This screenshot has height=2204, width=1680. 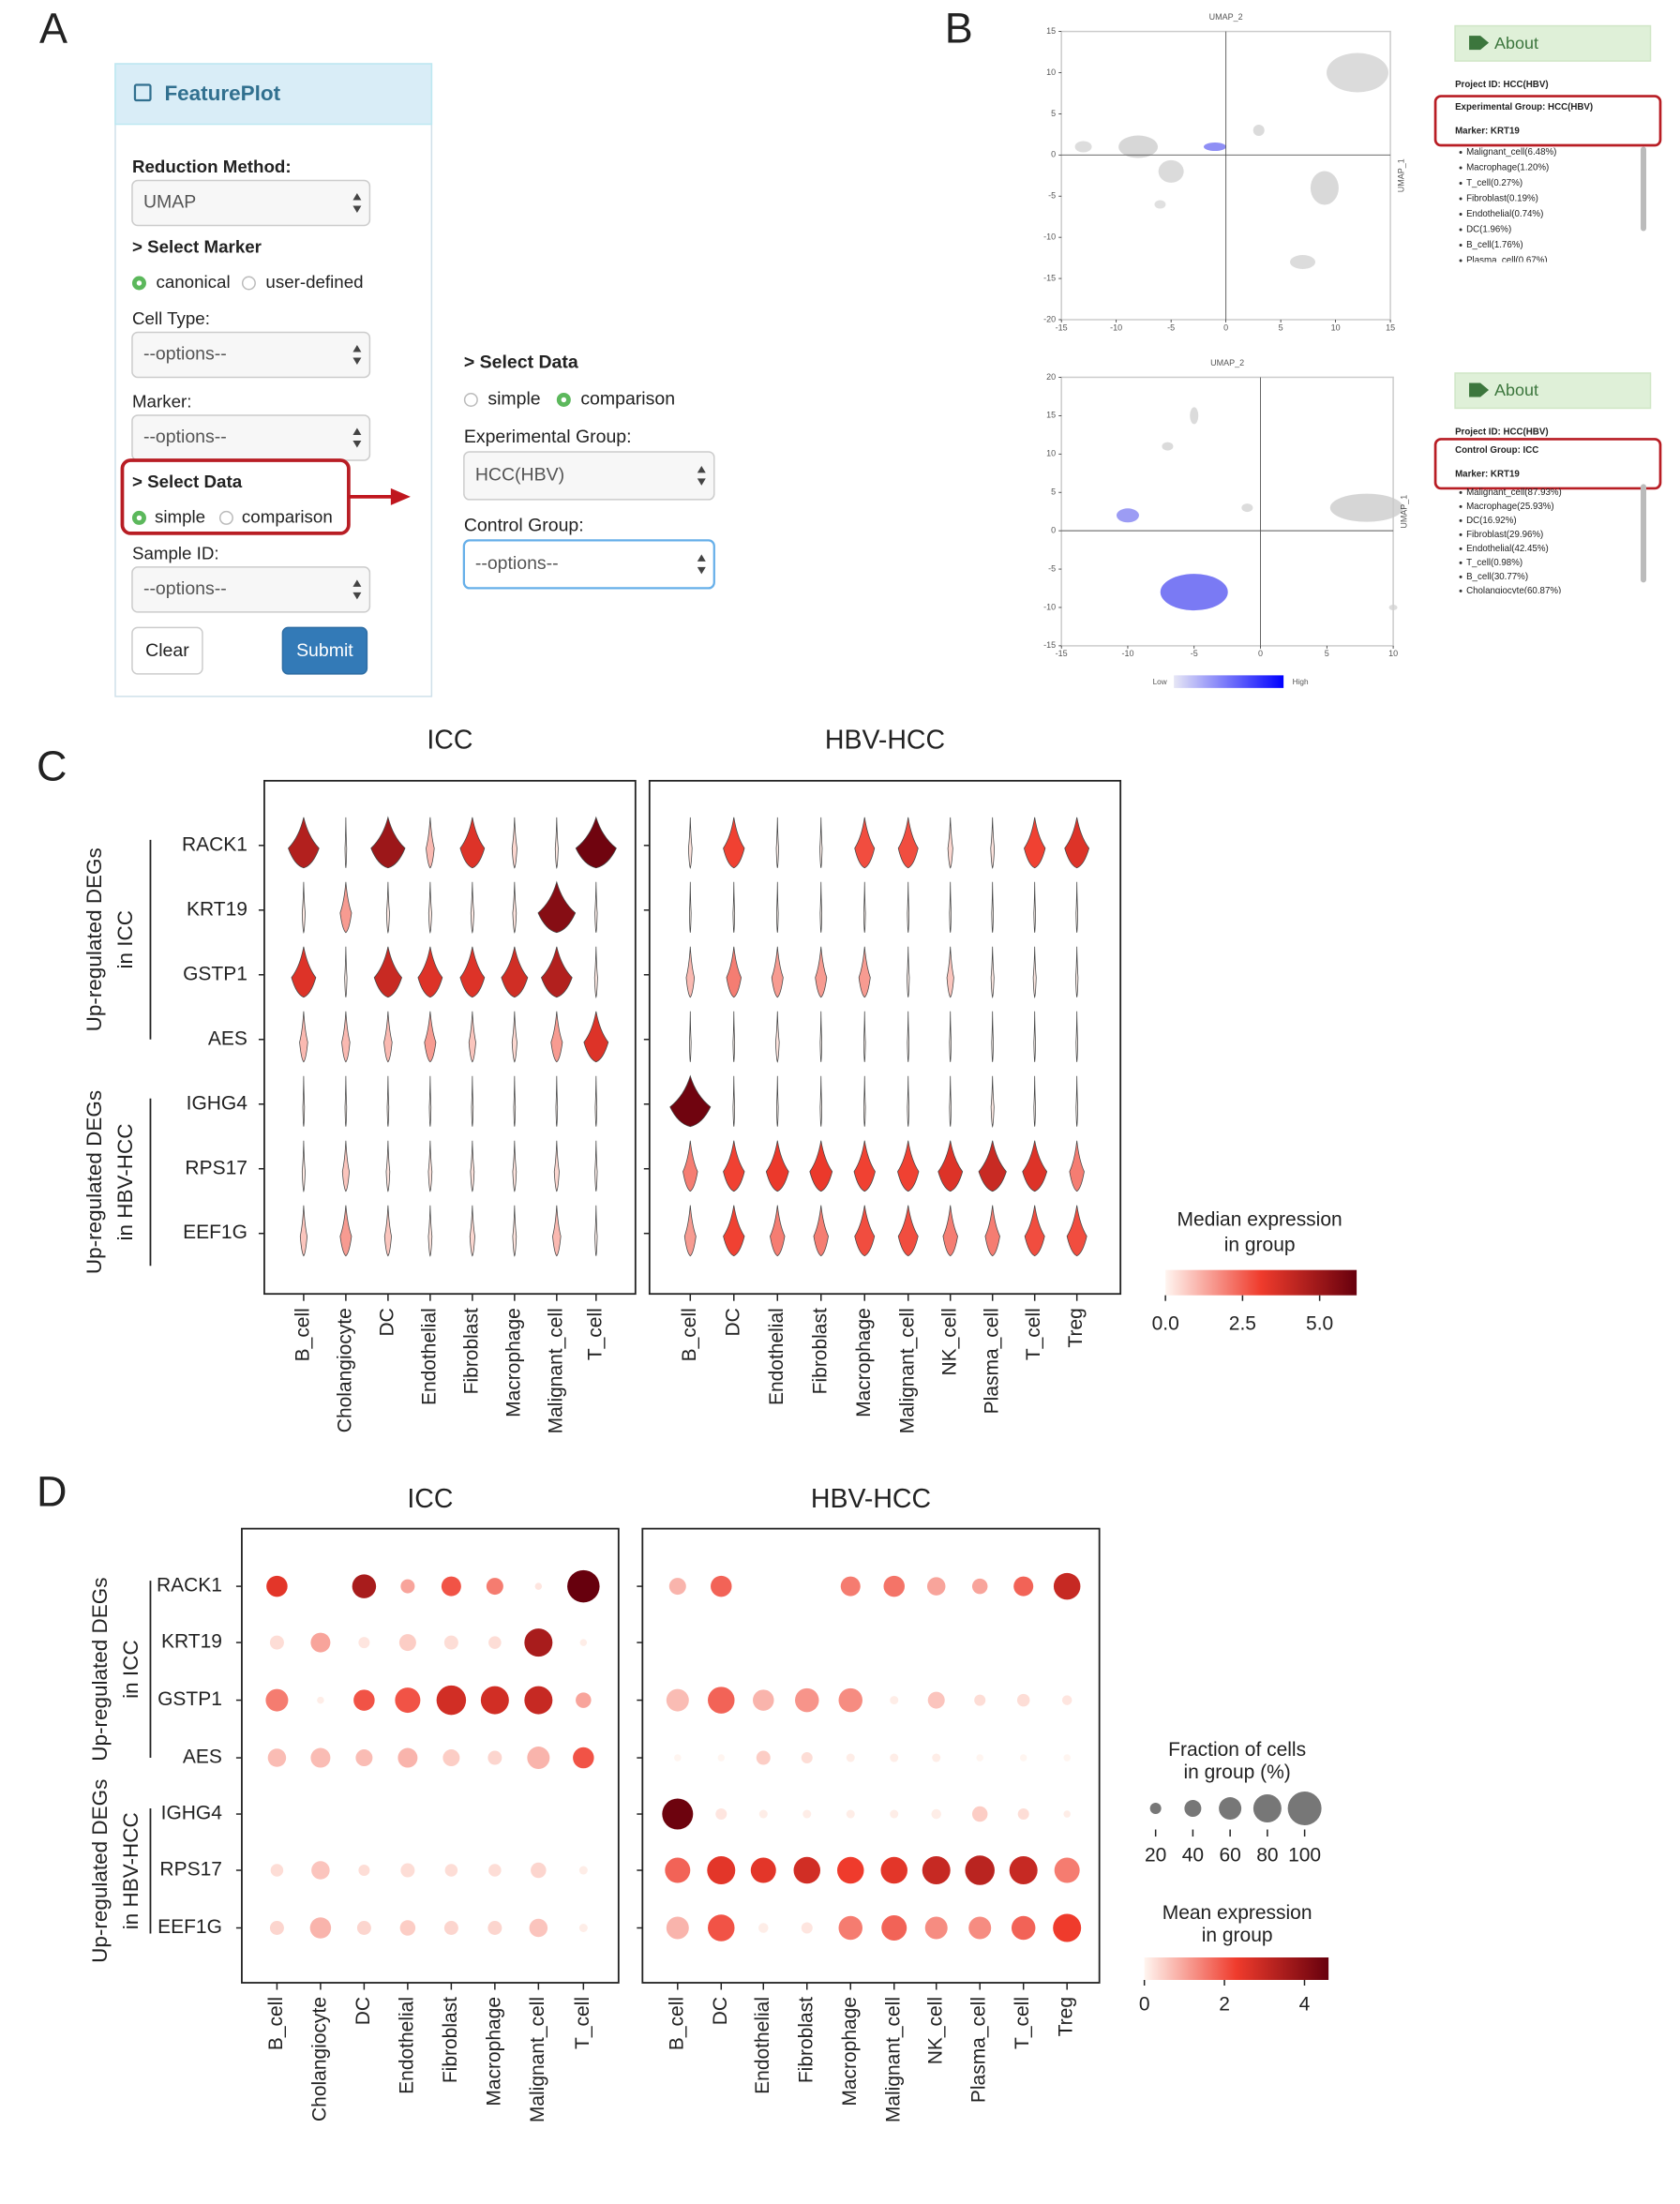 I want to click on gene-label: RACK1, so click(x=215, y=844).